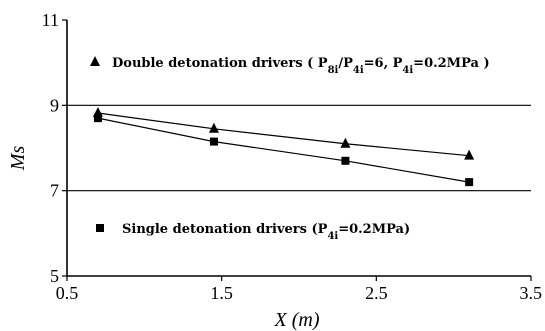 Image resolution: width=545 pixels, height=331 pixels. What do you see at coordinates (225, 229) in the screenshot?
I see `legend-text-part: Single detonation drivers (P` at bounding box center [225, 229].